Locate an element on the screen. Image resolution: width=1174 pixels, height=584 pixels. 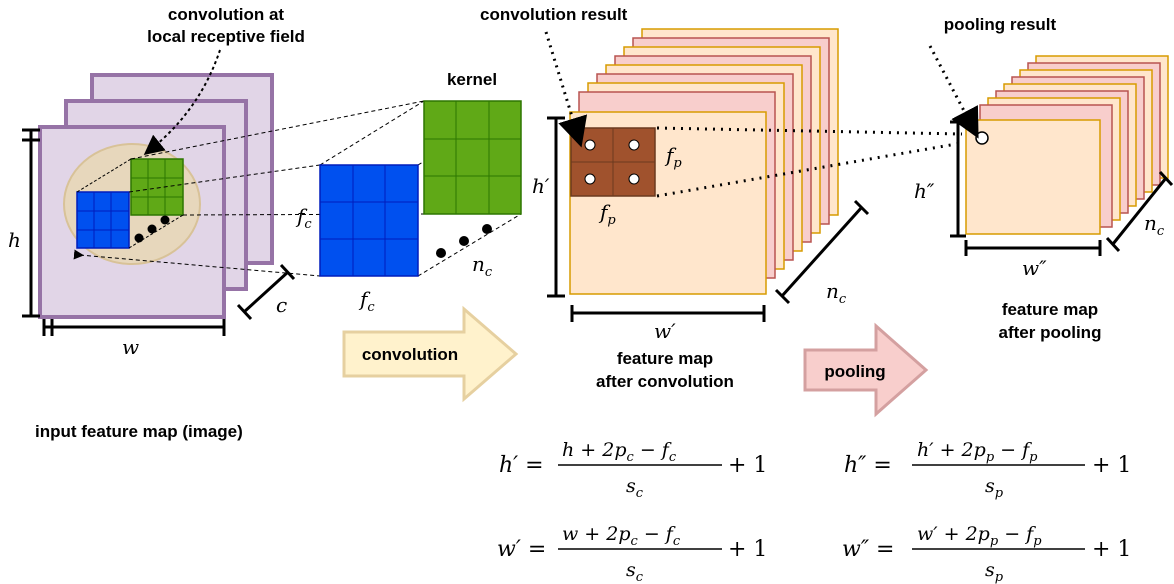
svg-text: w″ = is located at coordinates (868, 549).